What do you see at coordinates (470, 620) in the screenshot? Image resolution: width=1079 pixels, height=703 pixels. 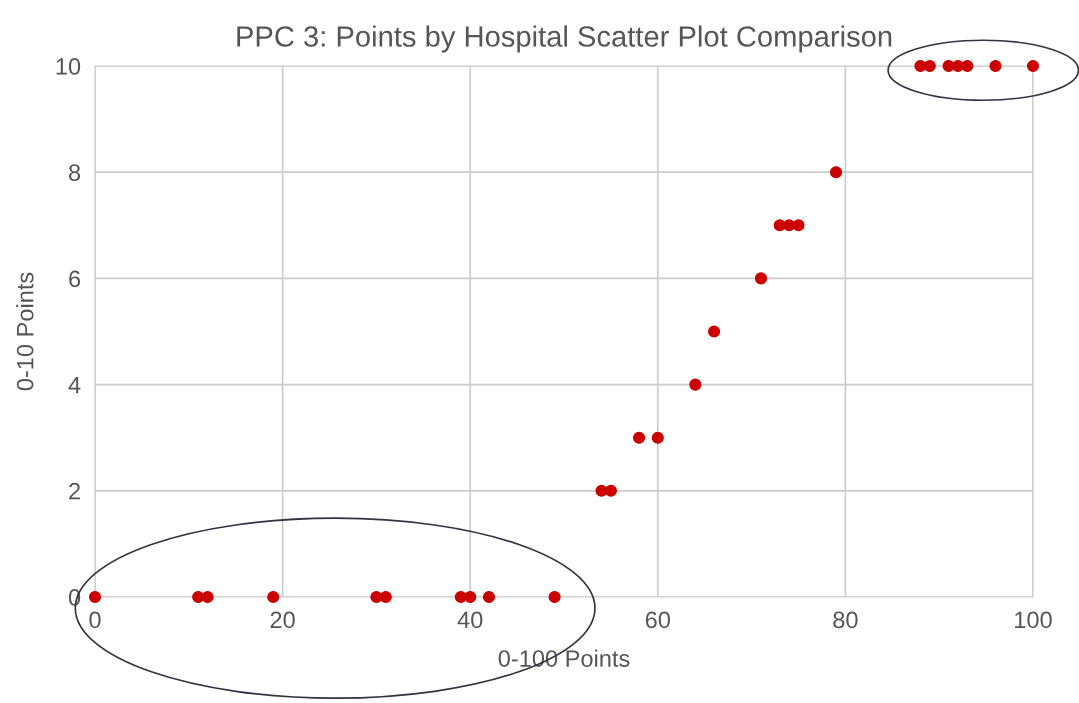 I see `x-tick-label: 40` at bounding box center [470, 620].